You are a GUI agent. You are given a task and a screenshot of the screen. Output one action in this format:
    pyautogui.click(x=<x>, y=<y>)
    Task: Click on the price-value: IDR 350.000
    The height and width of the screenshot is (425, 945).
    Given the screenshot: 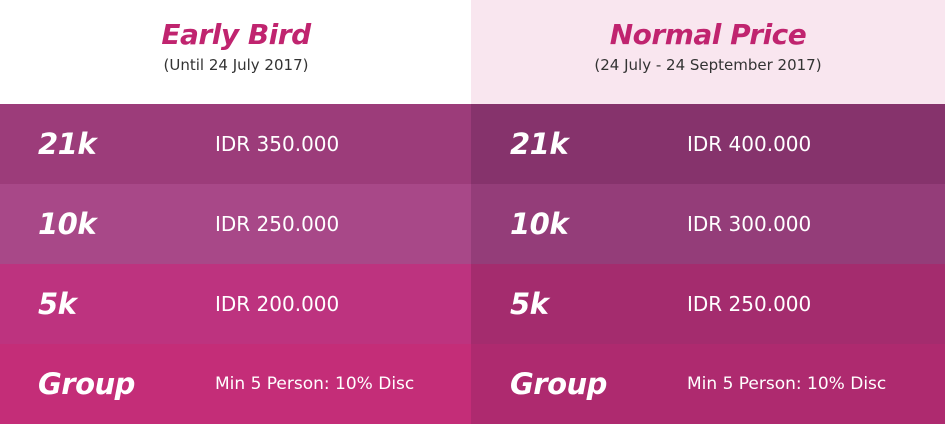 What is the action you would take?
    pyautogui.click(x=277, y=144)
    